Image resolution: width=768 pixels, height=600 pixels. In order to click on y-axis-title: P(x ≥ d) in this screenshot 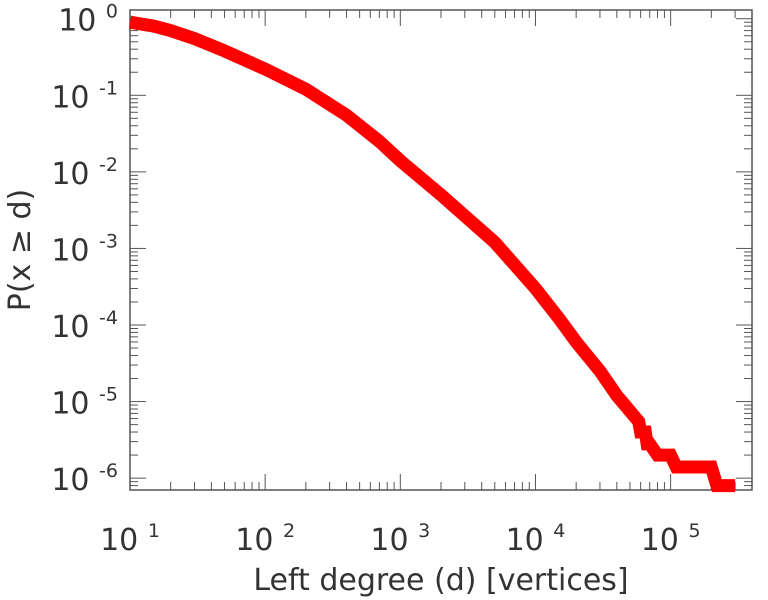, I will do `click(20, 250)`.